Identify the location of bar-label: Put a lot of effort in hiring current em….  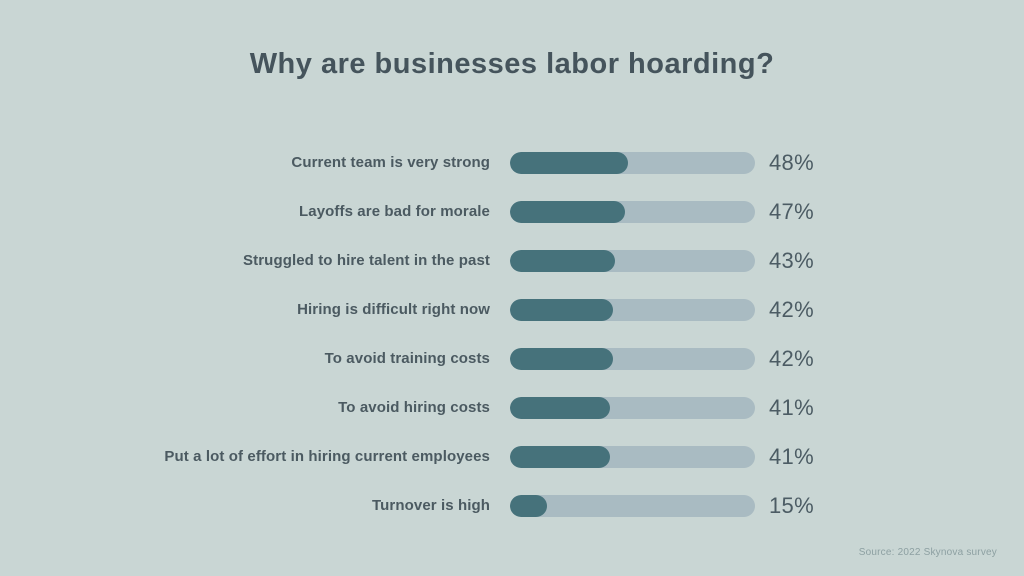
(327, 456).